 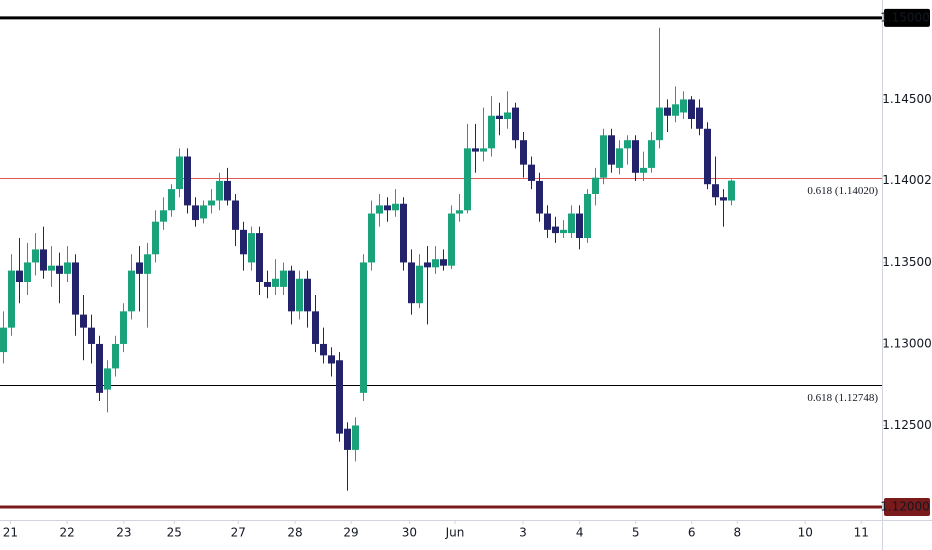 I want to click on x-tick-label: 11, so click(x=861, y=533).